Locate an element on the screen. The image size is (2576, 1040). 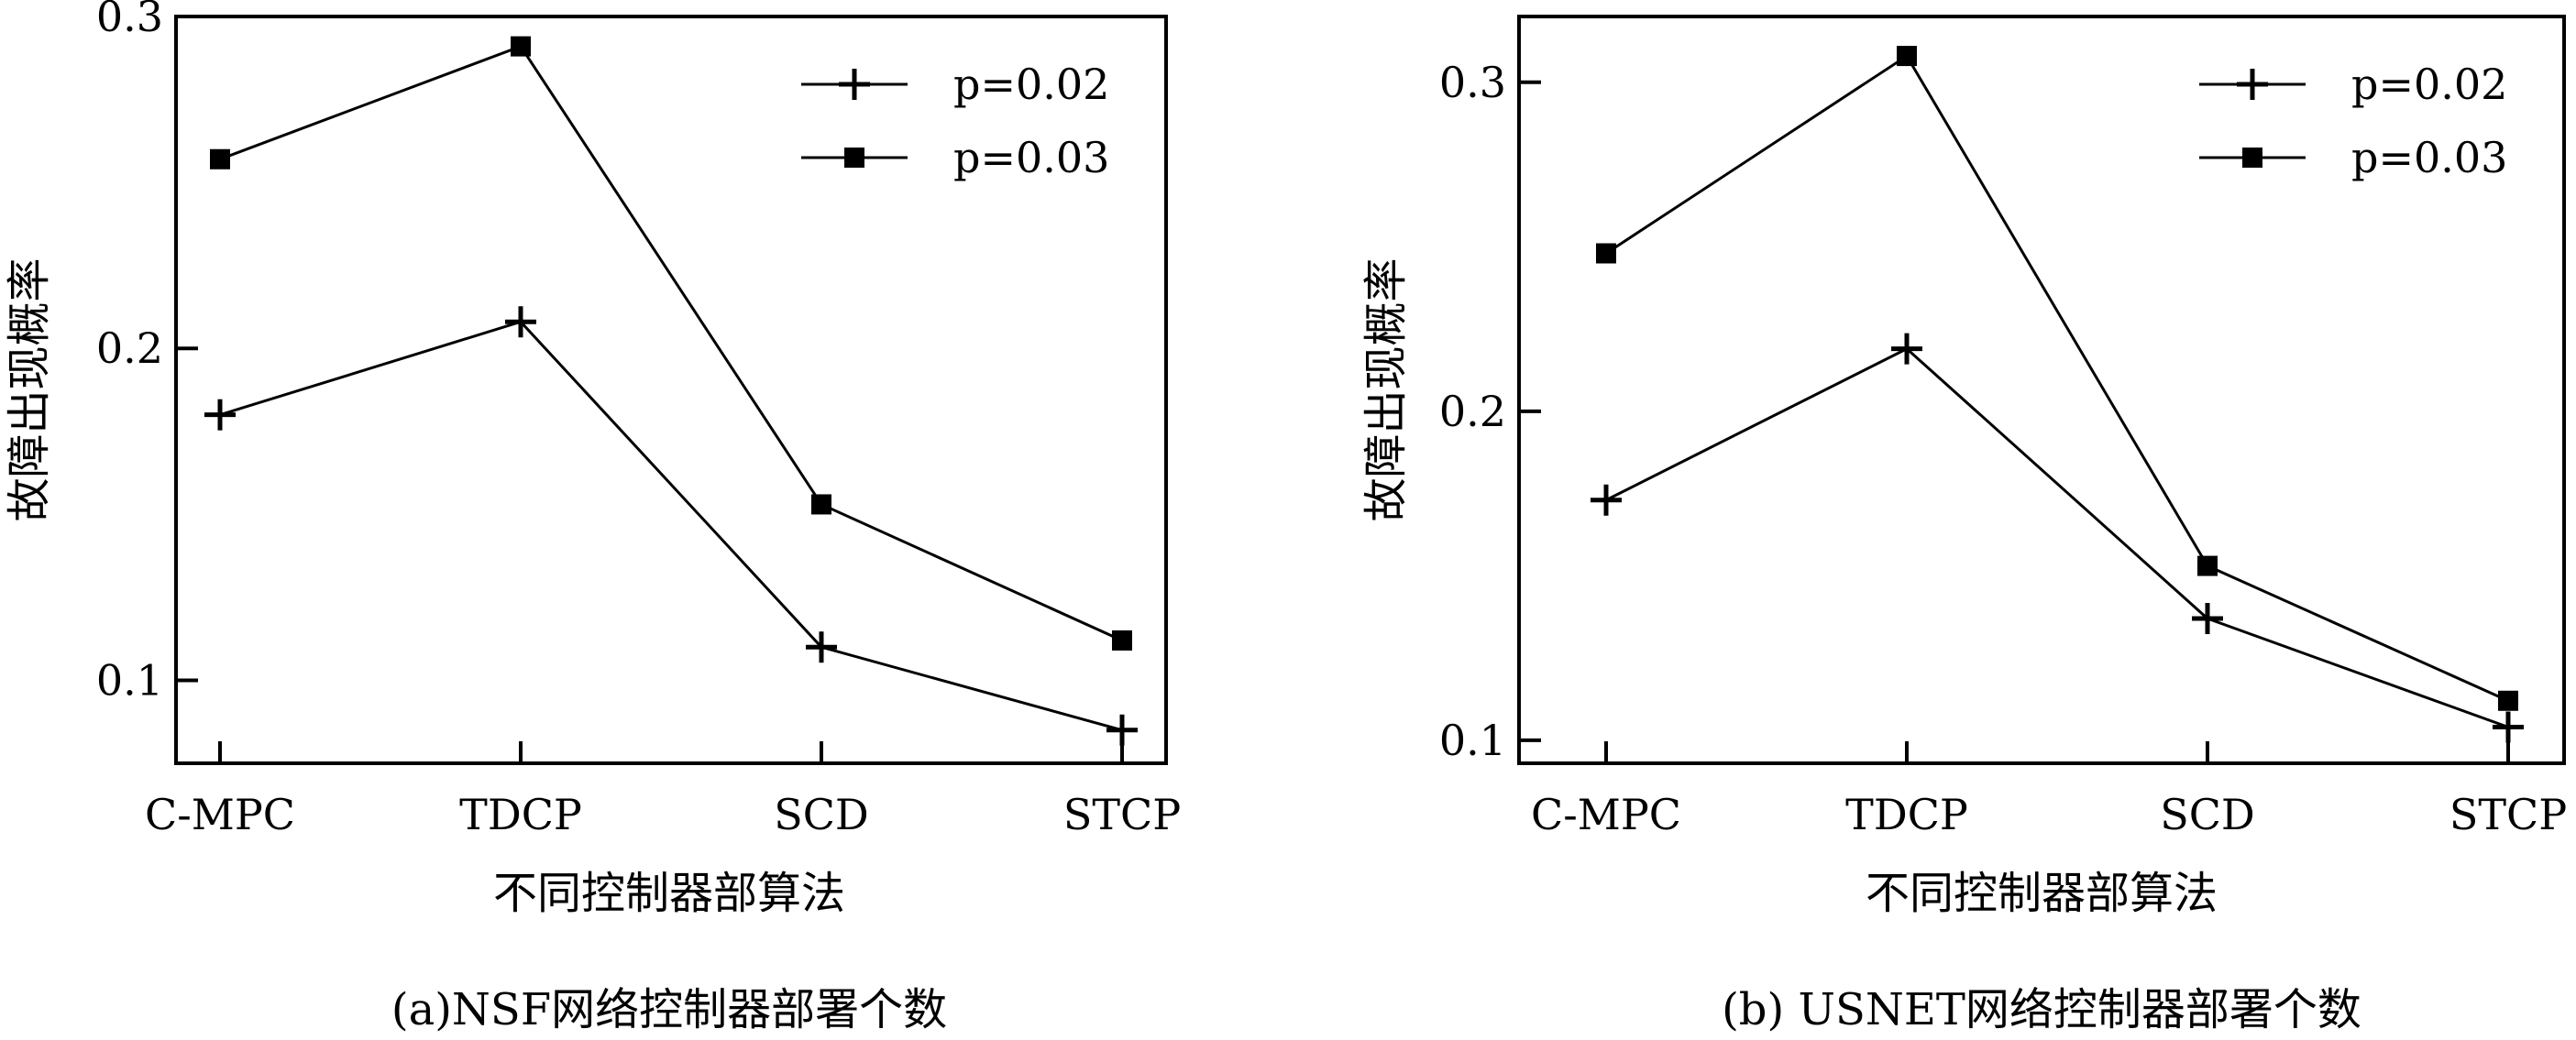
series-p002 is located at coordinates (2057, 538).